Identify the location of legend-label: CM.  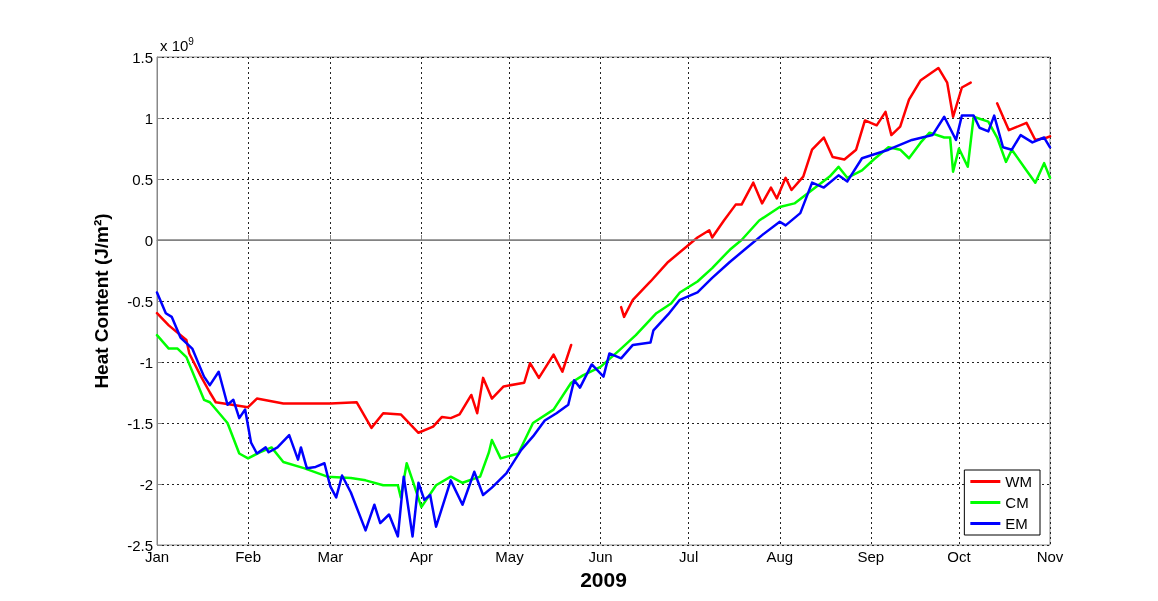
(1017, 502).